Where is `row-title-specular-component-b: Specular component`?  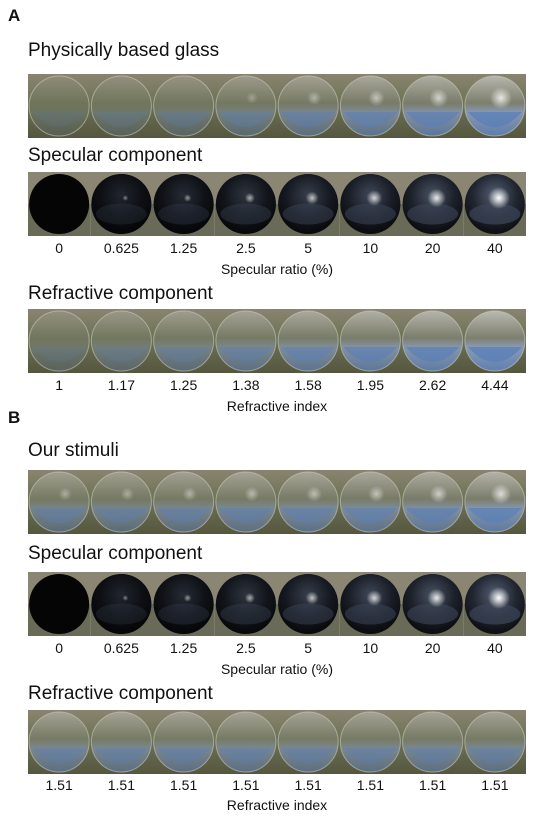 row-title-specular-component-b: Specular component is located at coordinates (115, 553).